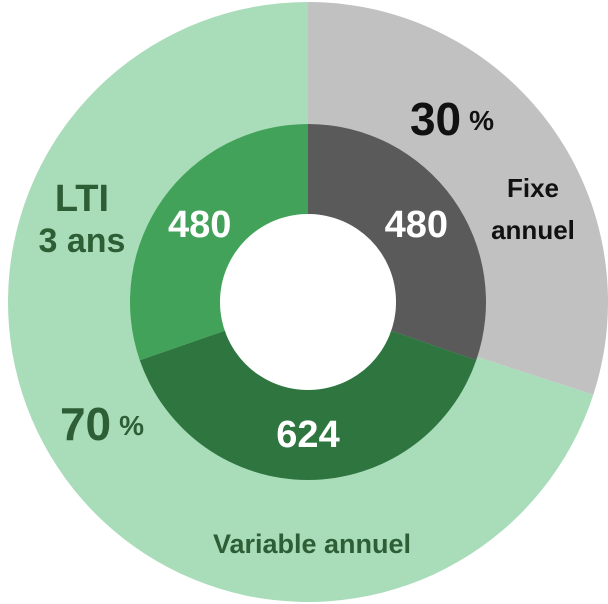 The width and height of the screenshot is (608, 604). I want to click on inner-value-label: 624, so click(307, 435).